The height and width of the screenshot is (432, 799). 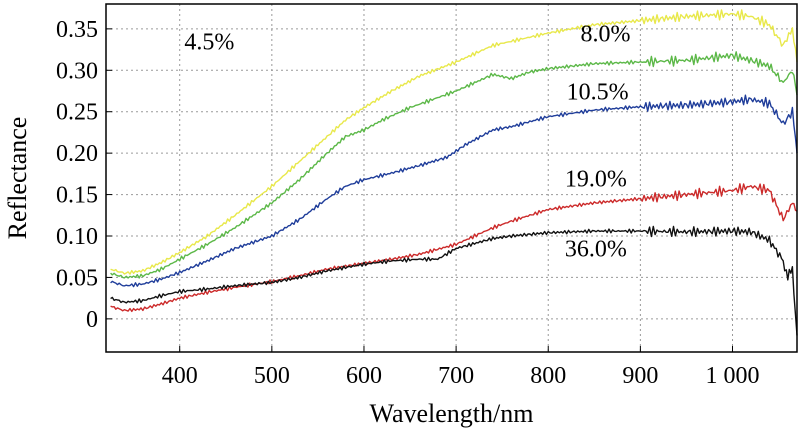 I want to click on y-axis-title: Reflectance, so click(x=17, y=178).